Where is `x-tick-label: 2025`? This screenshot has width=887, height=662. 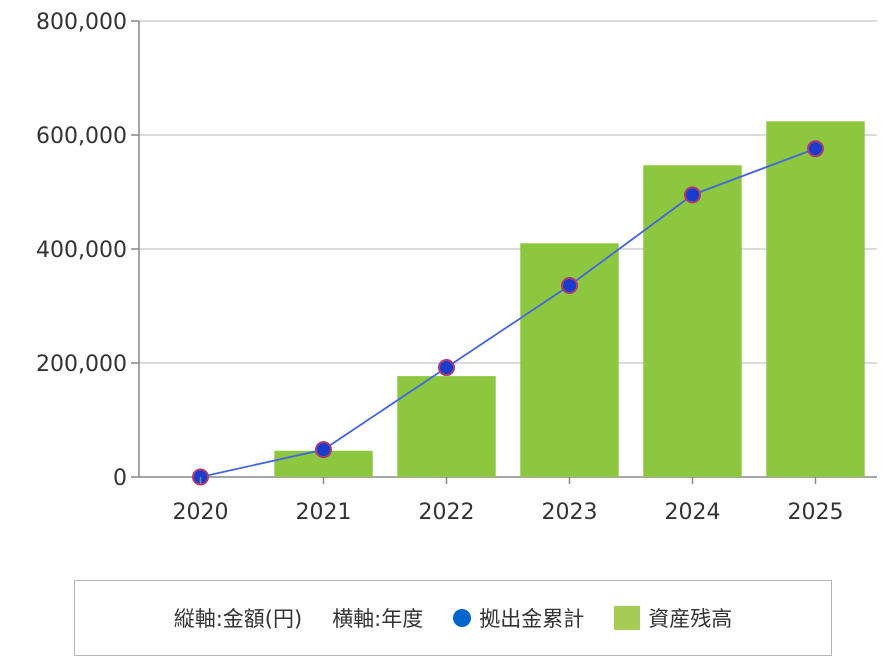 x-tick-label: 2025 is located at coordinates (816, 512).